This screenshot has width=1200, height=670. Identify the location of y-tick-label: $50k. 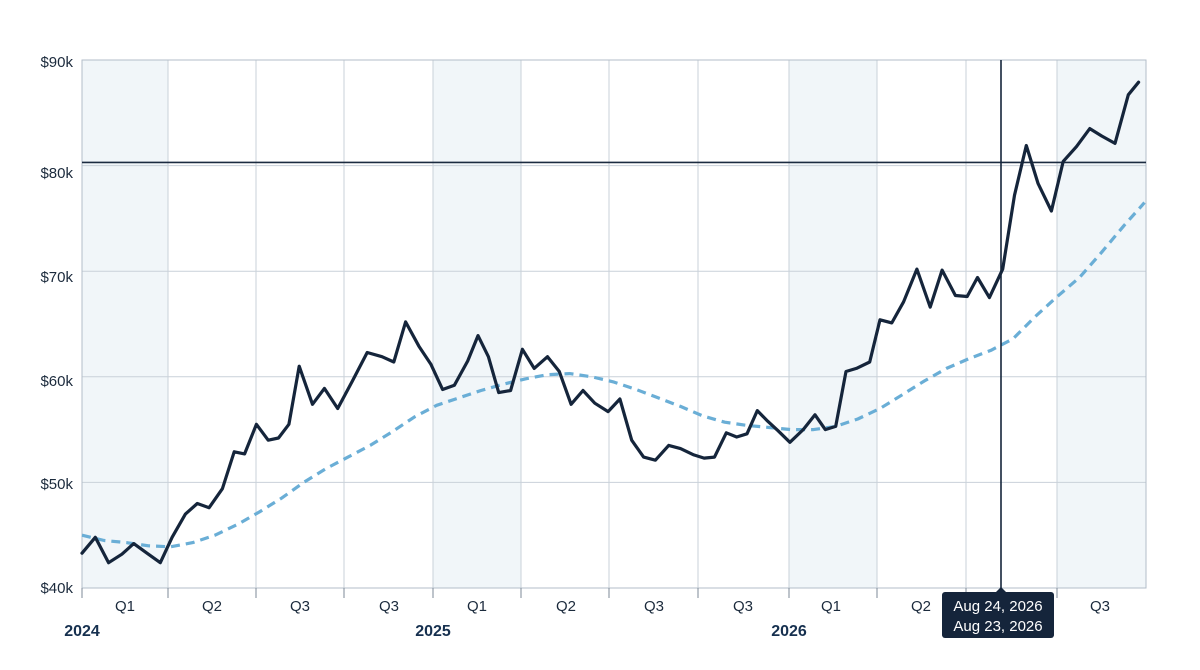
(56, 484).